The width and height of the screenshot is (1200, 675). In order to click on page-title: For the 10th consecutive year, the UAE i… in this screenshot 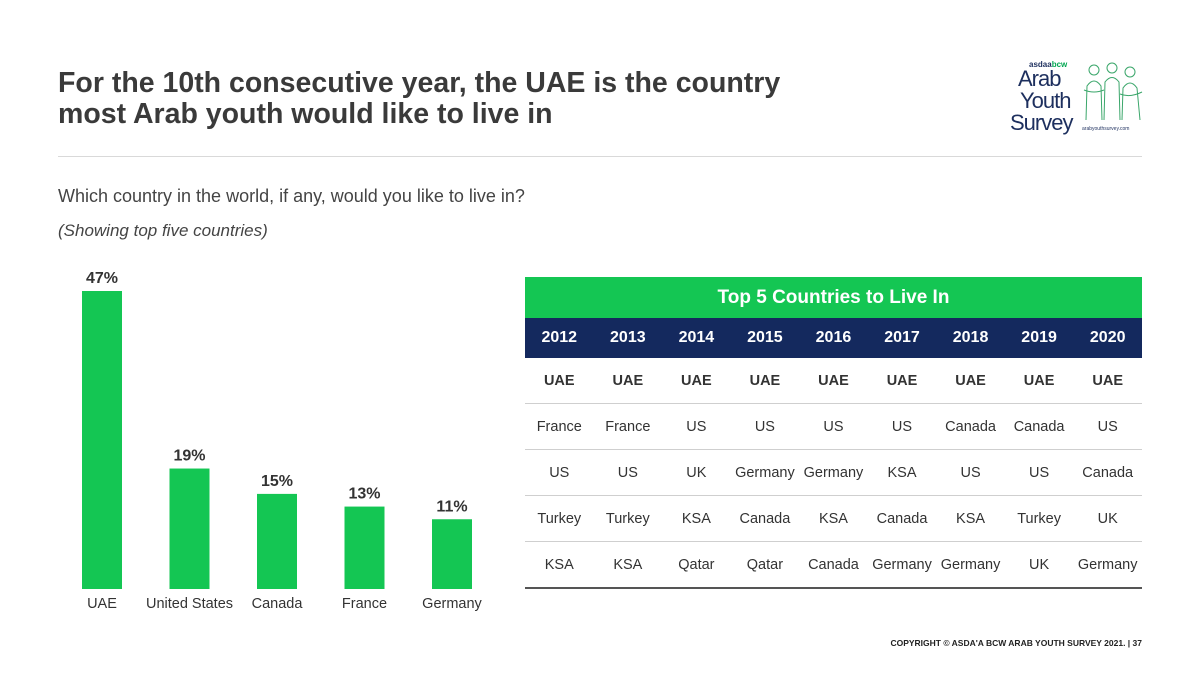, I will do `click(468, 99)`.